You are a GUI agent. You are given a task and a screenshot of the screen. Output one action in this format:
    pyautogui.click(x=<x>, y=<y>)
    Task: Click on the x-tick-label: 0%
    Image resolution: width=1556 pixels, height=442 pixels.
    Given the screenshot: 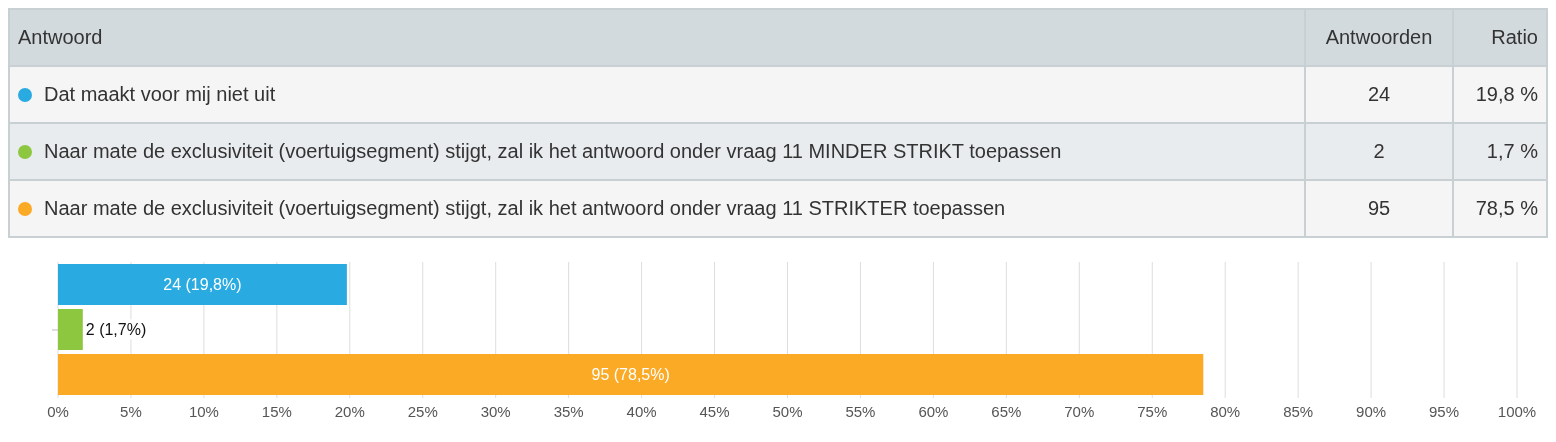 What is the action you would take?
    pyautogui.click(x=58, y=411)
    